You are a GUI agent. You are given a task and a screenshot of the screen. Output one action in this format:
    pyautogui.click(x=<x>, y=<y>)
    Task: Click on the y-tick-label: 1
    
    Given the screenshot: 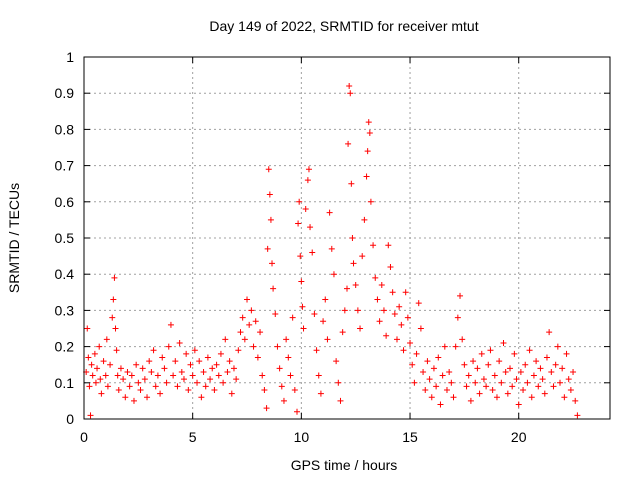 What is the action you would take?
    pyautogui.click(x=70, y=57)
    